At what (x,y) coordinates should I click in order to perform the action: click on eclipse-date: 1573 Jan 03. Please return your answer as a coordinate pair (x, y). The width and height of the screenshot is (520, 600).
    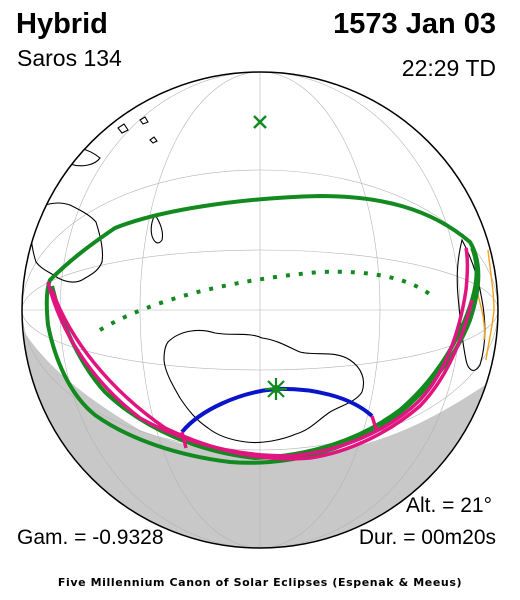
    Looking at the image, I should click on (414, 24).